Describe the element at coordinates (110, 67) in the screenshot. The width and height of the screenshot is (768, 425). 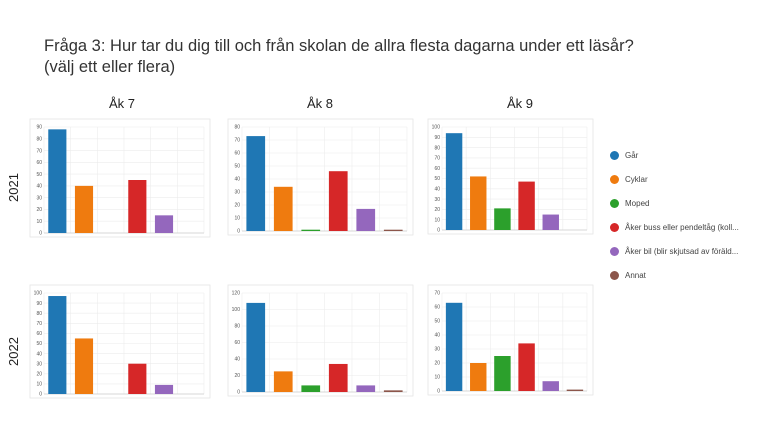
I see `title-line-2: (välj ett eller flera)` at that location.